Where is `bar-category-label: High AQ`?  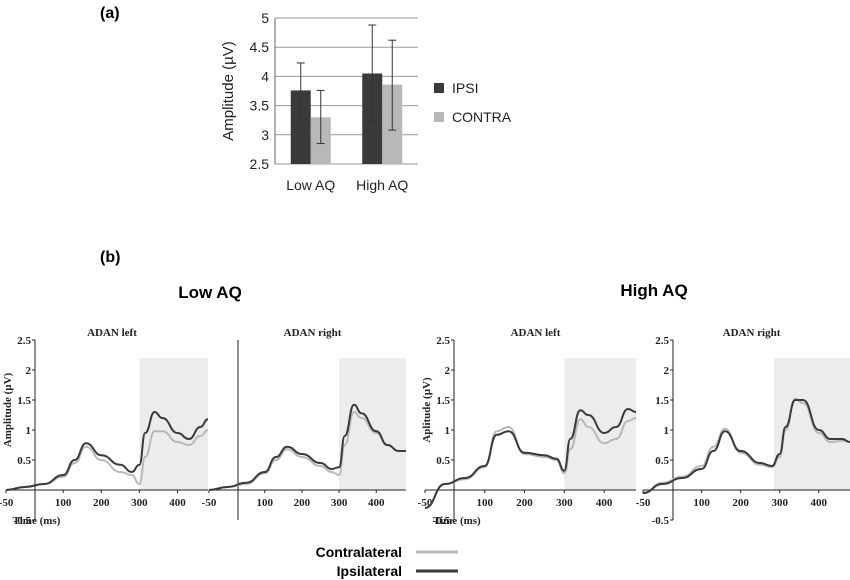
bar-category-label: High AQ is located at coordinates (382, 185).